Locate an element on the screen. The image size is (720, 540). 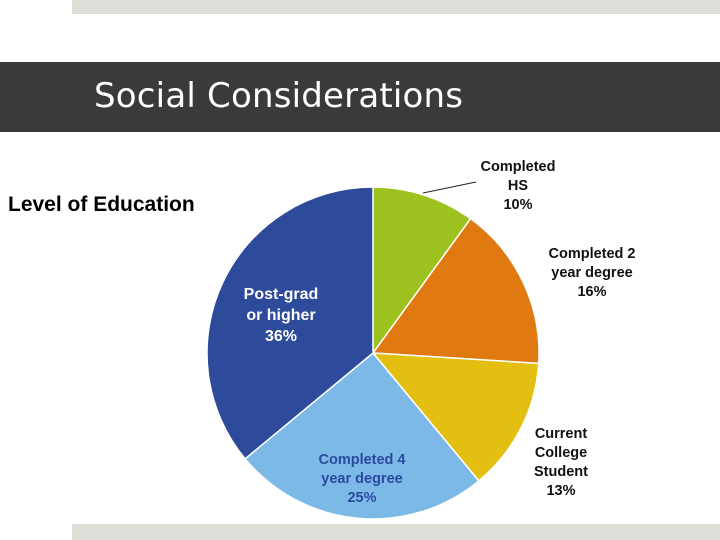
label-current-college: Current College Student 13% is located at coordinates (561, 463).